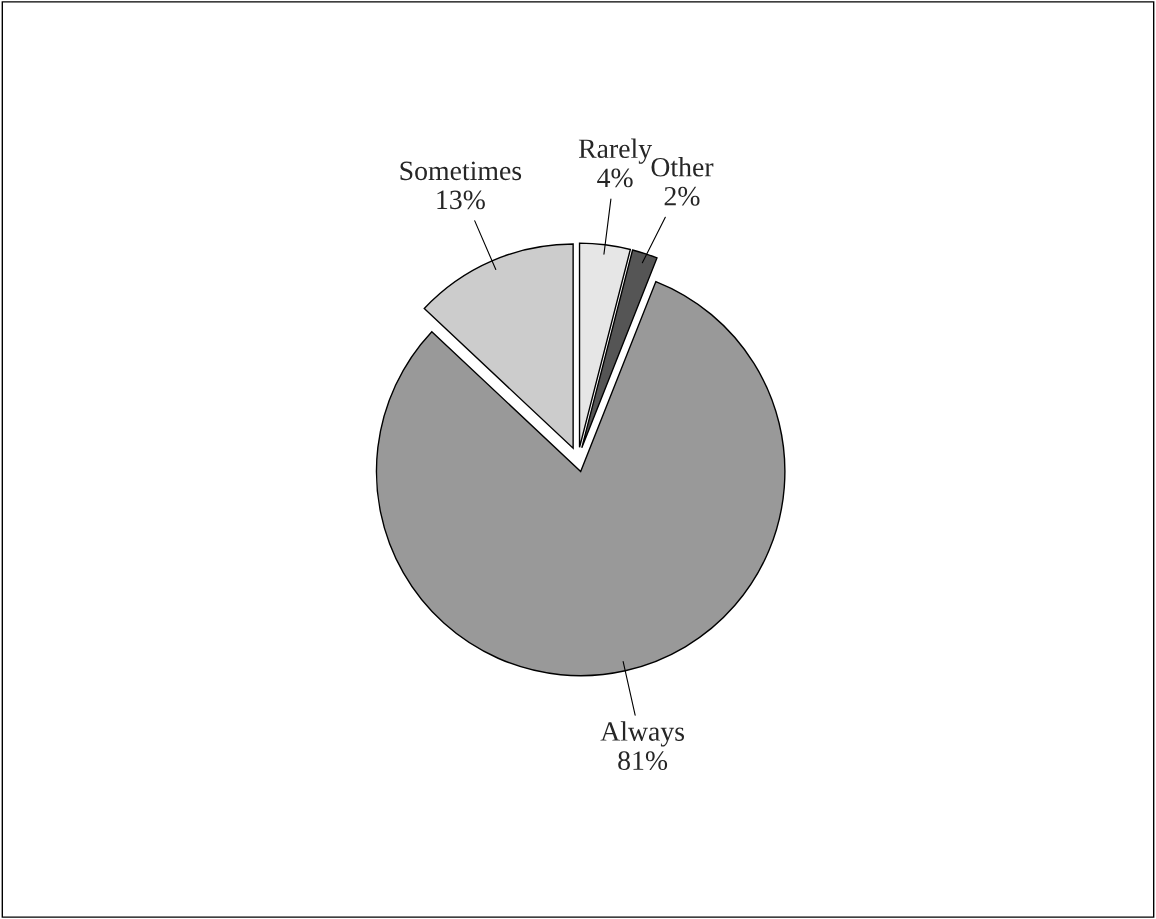  I want to click on slice-label: Other, so click(682, 167).